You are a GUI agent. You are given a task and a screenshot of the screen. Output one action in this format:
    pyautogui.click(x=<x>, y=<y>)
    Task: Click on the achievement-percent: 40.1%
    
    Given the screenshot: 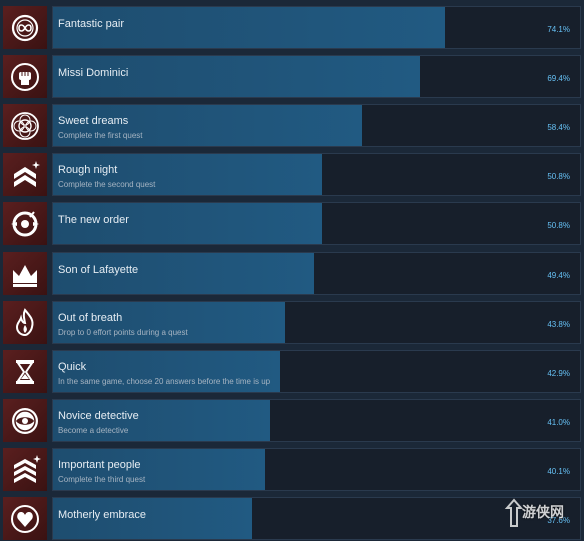 What is the action you would take?
    pyautogui.click(x=558, y=471)
    